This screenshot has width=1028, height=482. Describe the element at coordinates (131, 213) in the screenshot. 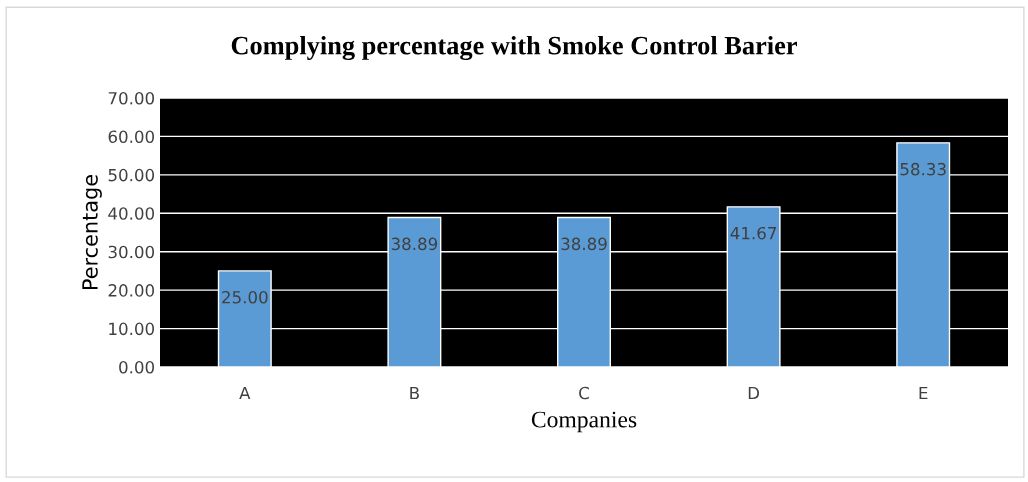

I see `y-tick-label: 40.00` at that location.